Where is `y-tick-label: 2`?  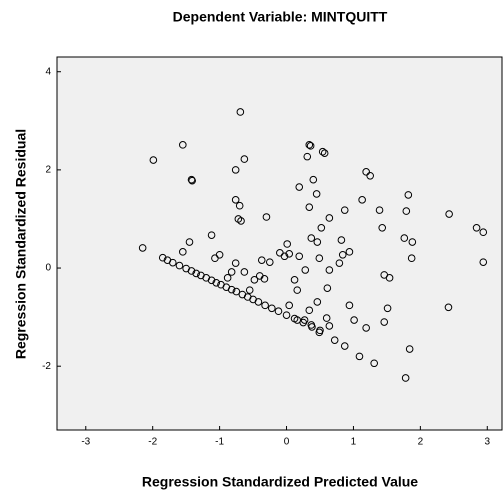
y-tick-label: 2 is located at coordinates (48, 170).